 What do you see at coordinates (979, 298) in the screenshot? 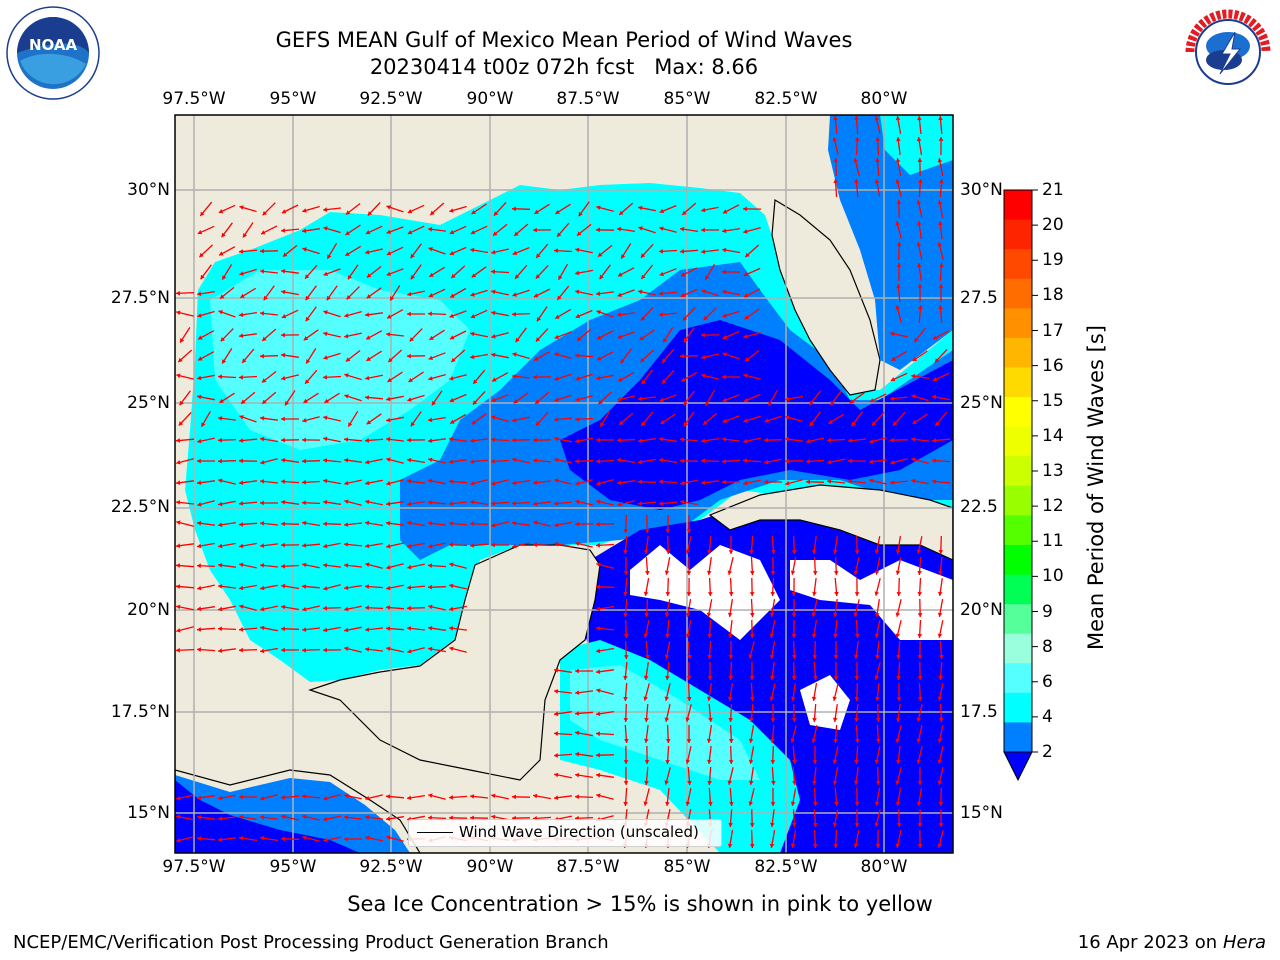
I see `lat-tick-right: 27.5` at bounding box center [979, 298].